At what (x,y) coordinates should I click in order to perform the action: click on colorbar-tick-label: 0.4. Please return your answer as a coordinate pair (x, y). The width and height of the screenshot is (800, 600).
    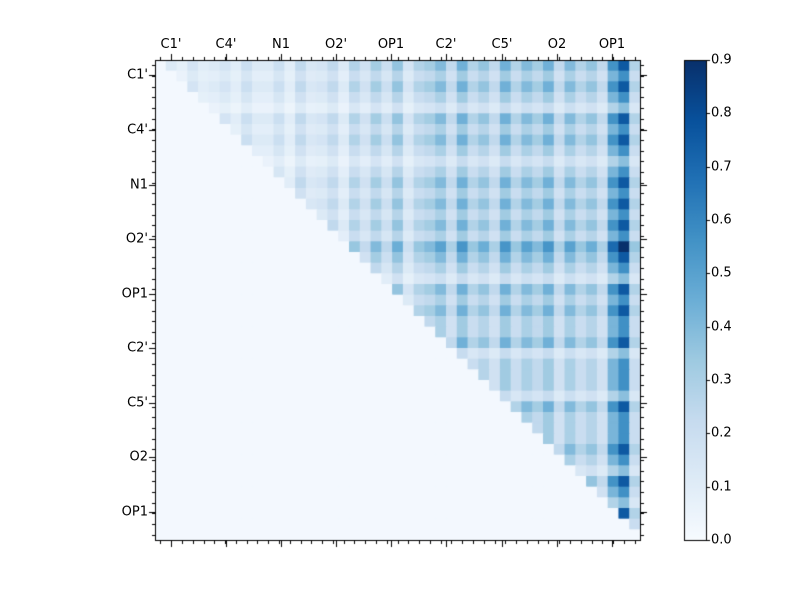
    Looking at the image, I should click on (721, 327).